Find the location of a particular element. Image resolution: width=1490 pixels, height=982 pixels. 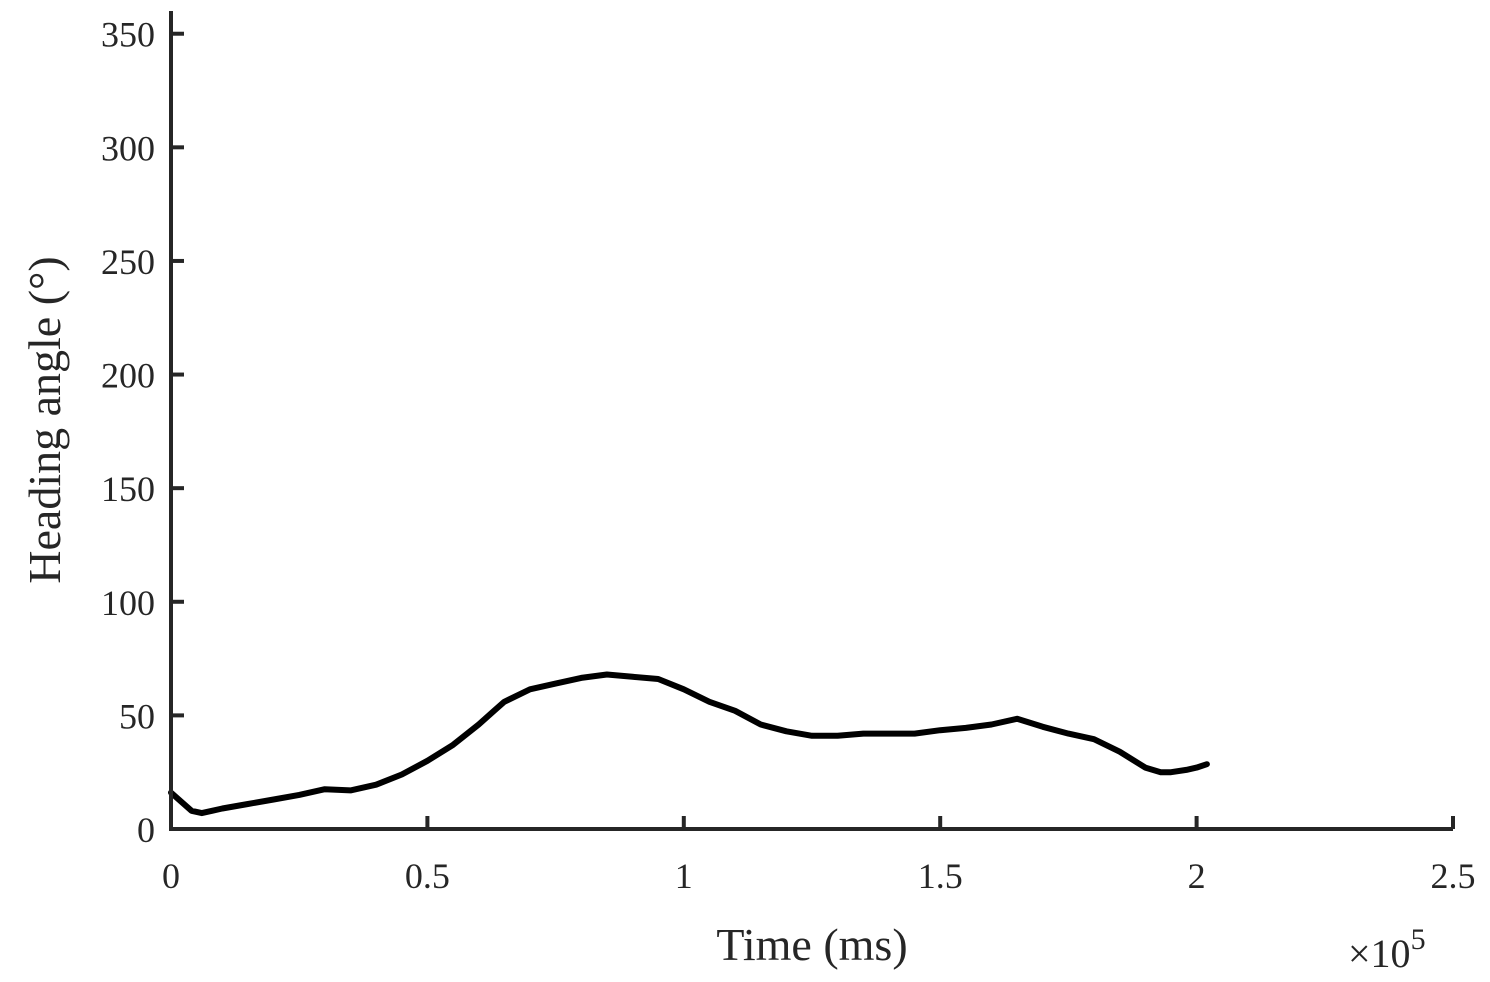

exponent-base: ×10 is located at coordinates (1379, 953).